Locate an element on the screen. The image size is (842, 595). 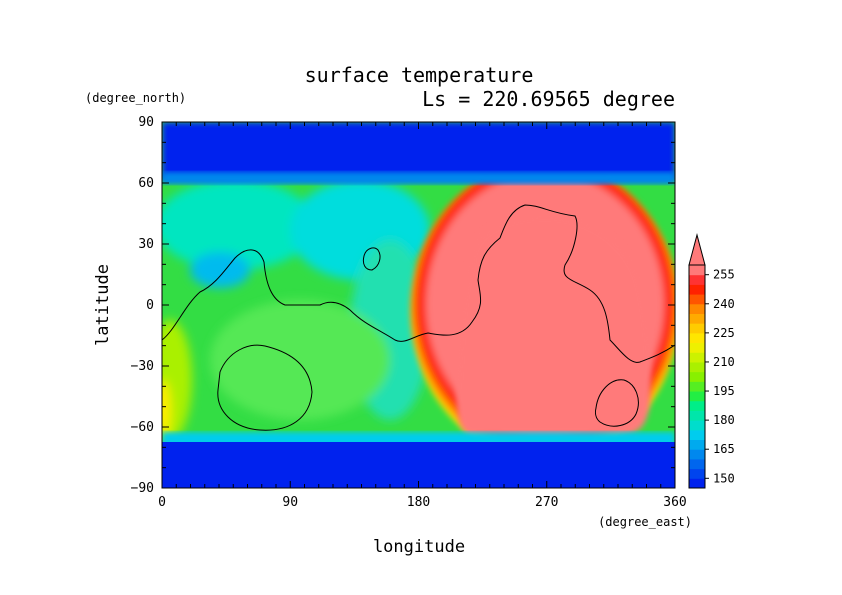
y-tick-label: −60 is located at coordinates (142, 427).